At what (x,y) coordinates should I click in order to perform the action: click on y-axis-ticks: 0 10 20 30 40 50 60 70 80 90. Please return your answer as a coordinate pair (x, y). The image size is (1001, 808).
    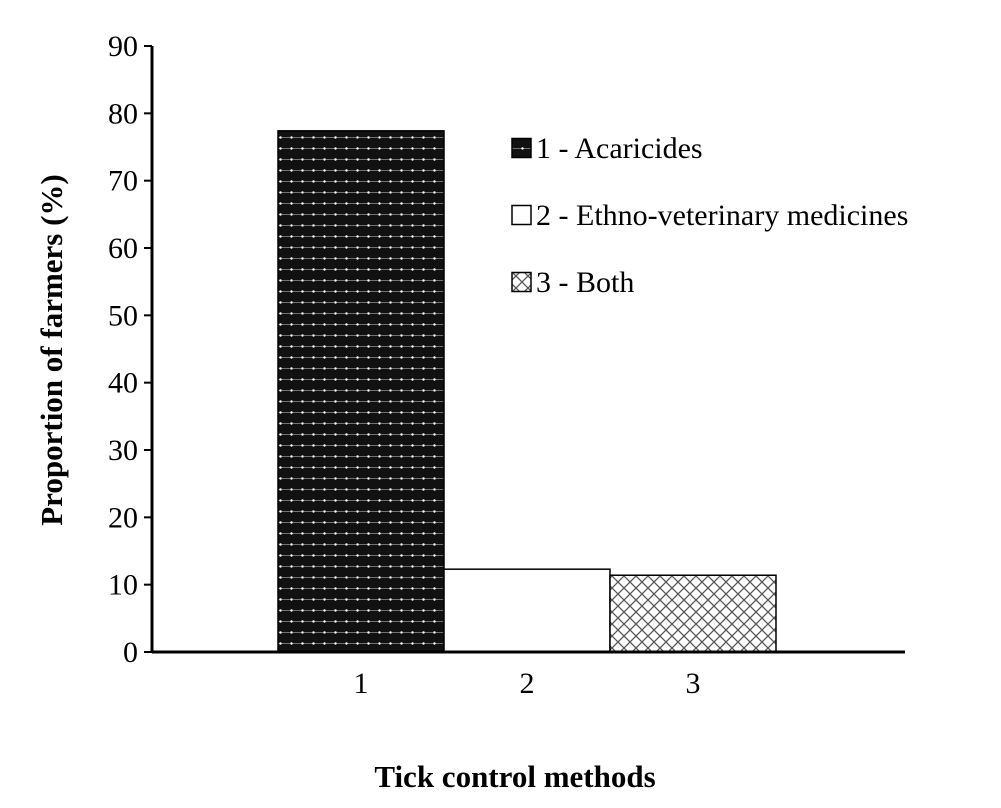
    Looking at the image, I should click on (130, 349).